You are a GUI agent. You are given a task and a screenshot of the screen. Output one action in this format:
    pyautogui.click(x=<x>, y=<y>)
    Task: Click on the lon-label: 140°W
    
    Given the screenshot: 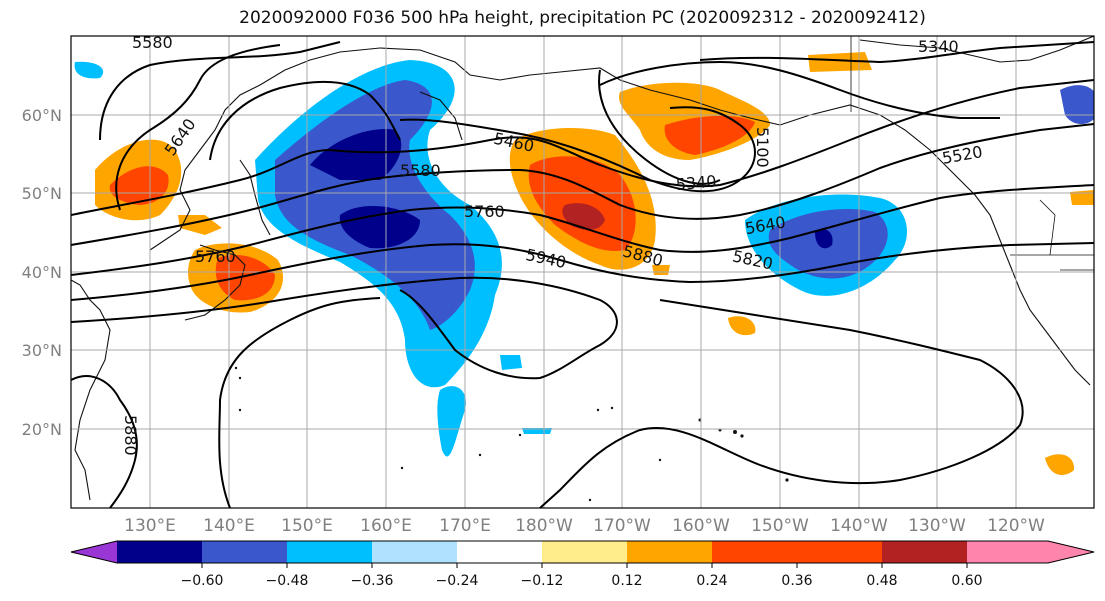 What is the action you would take?
    pyautogui.click(x=859, y=526)
    